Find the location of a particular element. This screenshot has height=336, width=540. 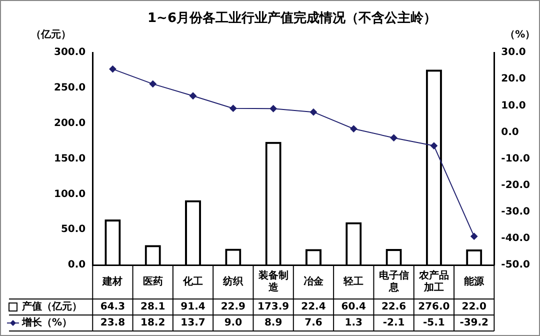

data-label: -39.2 is located at coordinates (474, 323).